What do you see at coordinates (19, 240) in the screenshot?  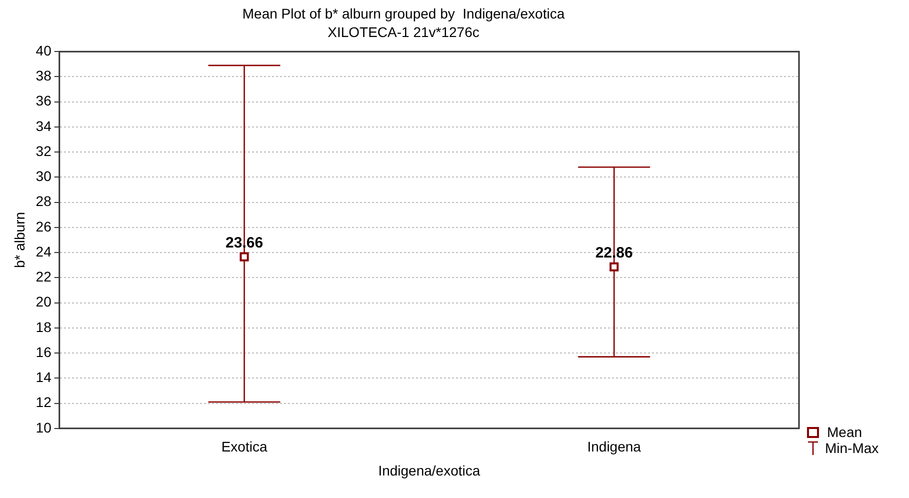 I see `y-axis-title: b* alburn` at bounding box center [19, 240].